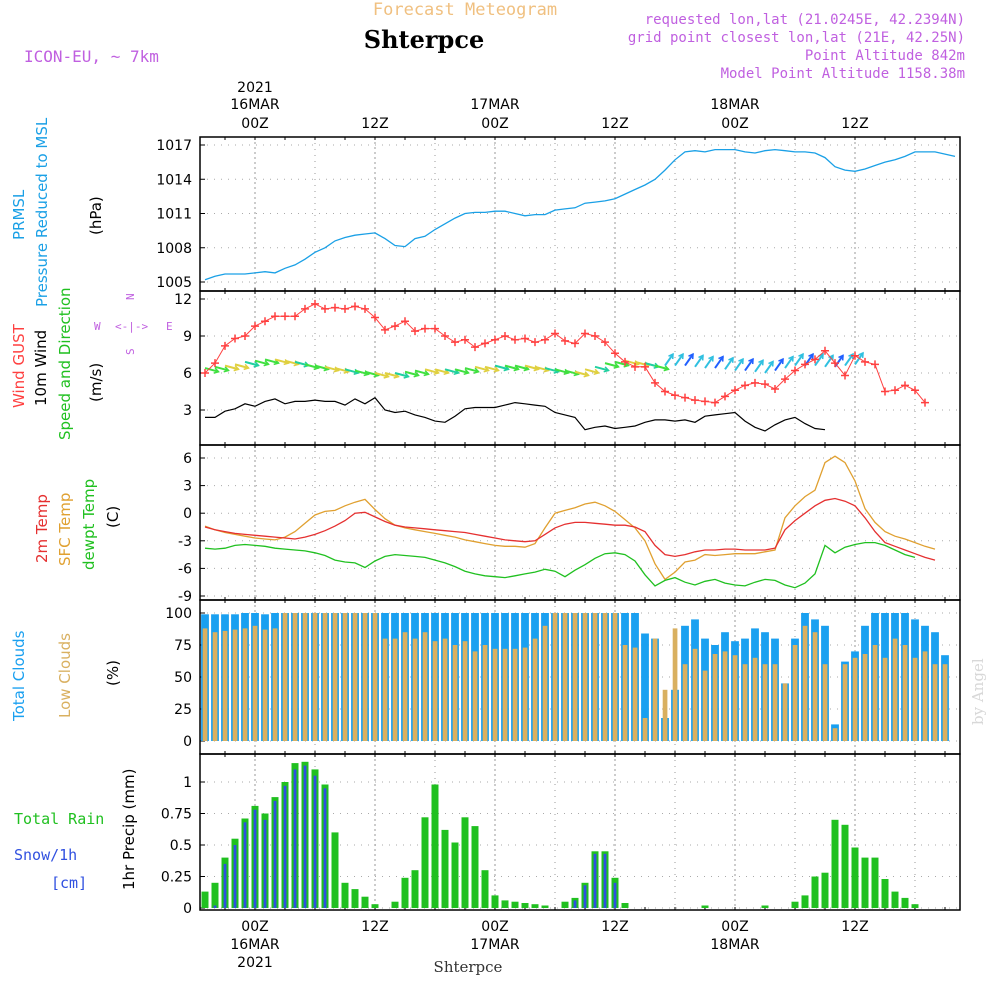 This screenshot has height=1000, width=1000. What do you see at coordinates (187, 374) in the screenshot?
I see `y-tick-label: 6` at bounding box center [187, 374].